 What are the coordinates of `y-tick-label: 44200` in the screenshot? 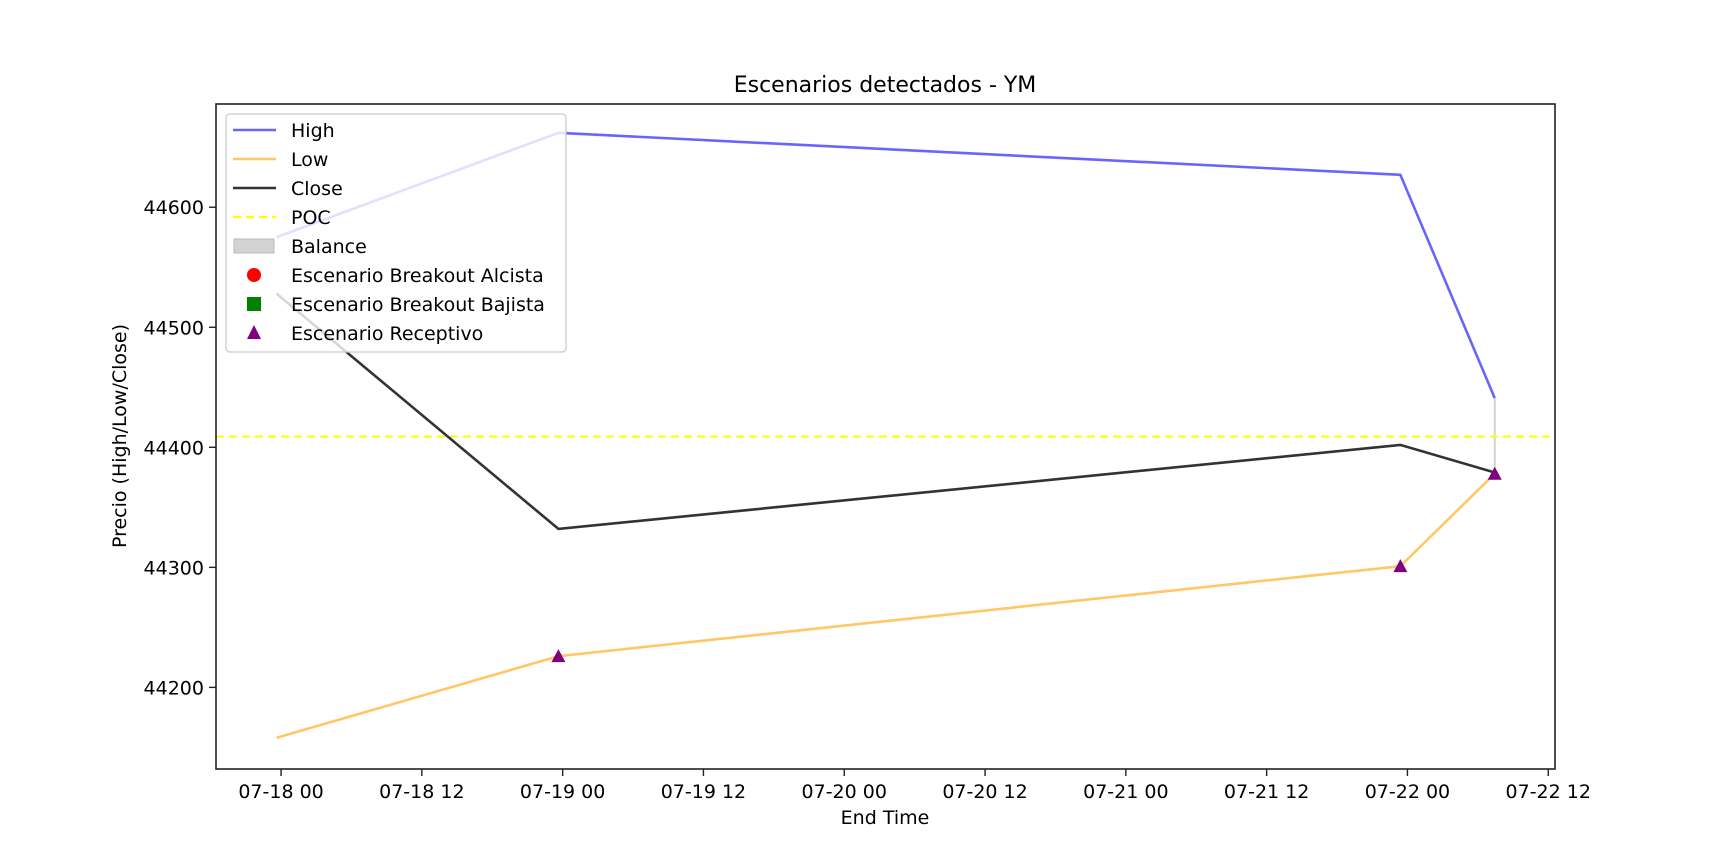 It's located at (174, 688).